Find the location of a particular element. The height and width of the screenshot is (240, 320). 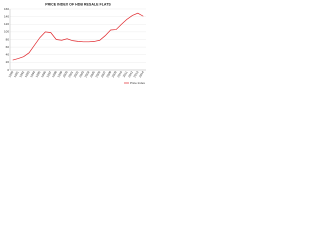

x-tick-label: 1995 is located at coordinates (38, 74).